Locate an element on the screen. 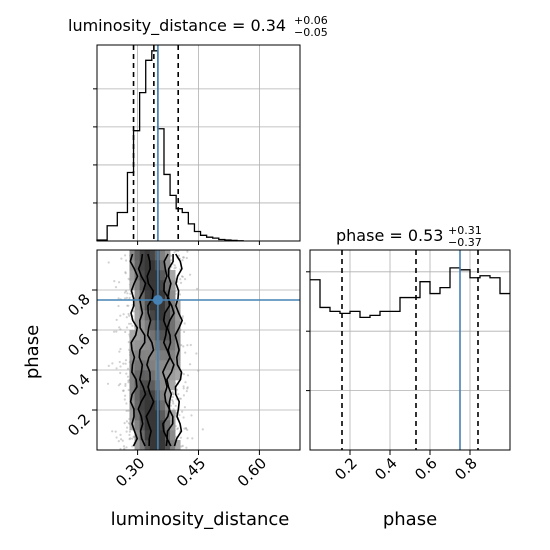  hist0-title-text: luminosity_distance = 0.34 is located at coordinates (177, 26).